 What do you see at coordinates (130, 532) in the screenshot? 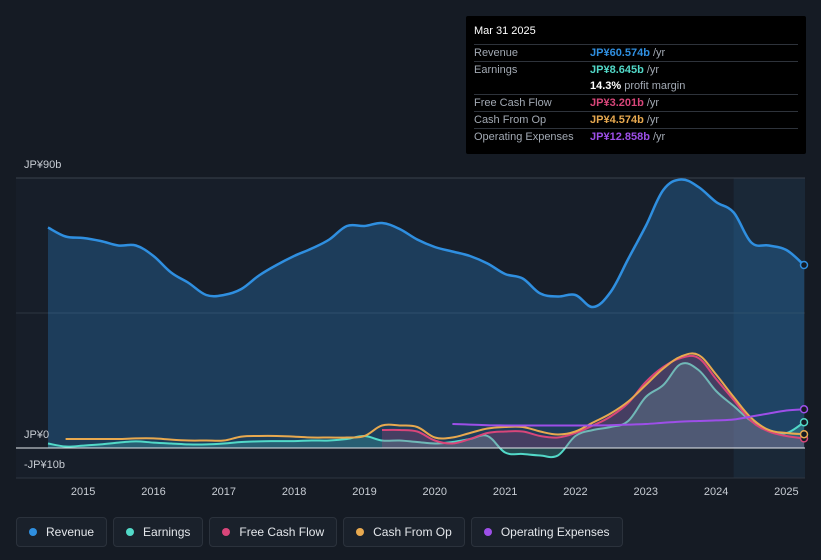
I see `earnings-dot-icon` at bounding box center [130, 532].